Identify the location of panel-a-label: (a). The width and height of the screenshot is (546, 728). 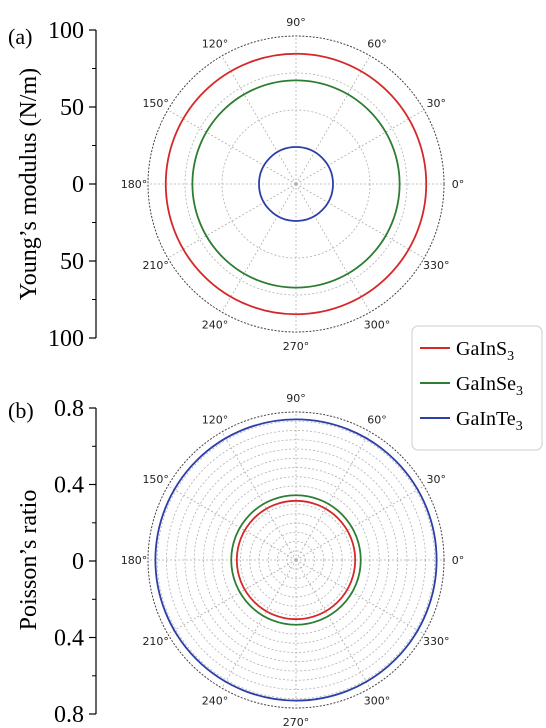
(20, 36).